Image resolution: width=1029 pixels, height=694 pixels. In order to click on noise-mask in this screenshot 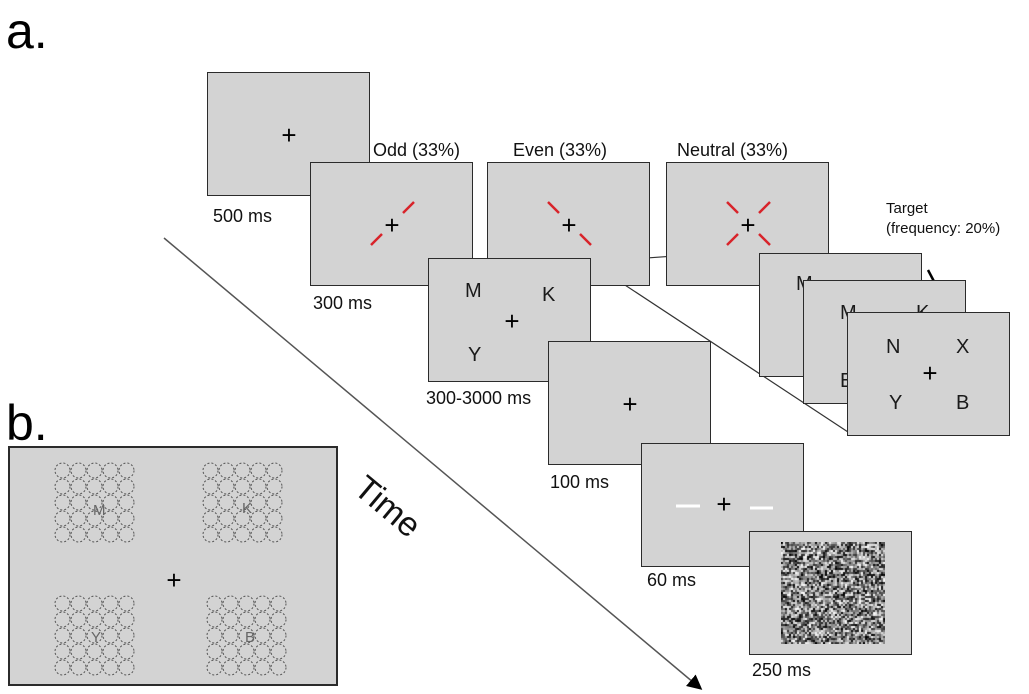, I will do `click(833, 593)`.